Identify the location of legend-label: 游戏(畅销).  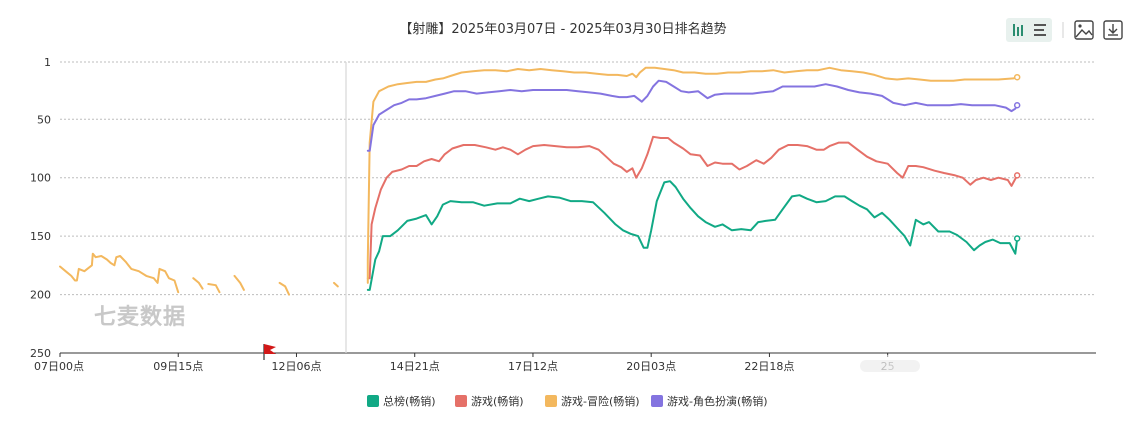
(497, 401).